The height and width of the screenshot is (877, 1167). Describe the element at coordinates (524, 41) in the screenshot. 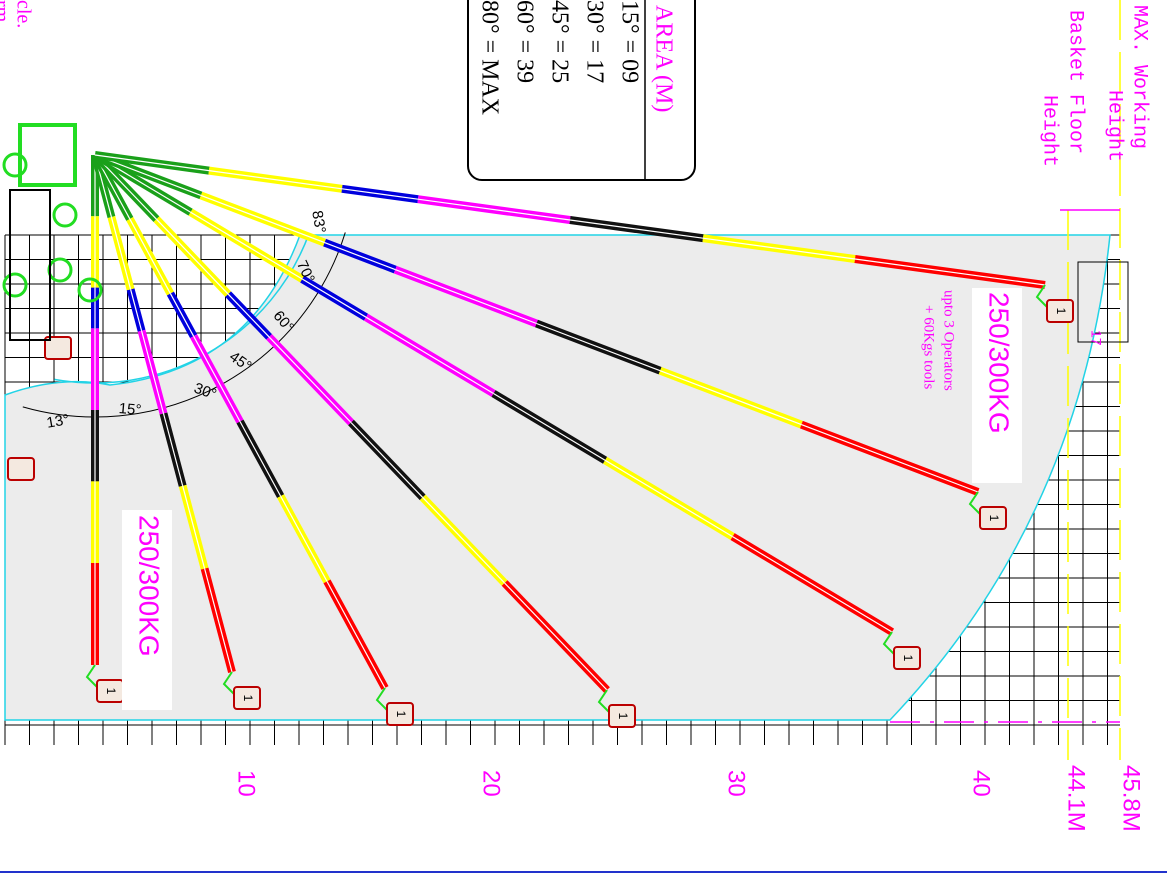

I see `area-table-row: 60° = 39` at that location.